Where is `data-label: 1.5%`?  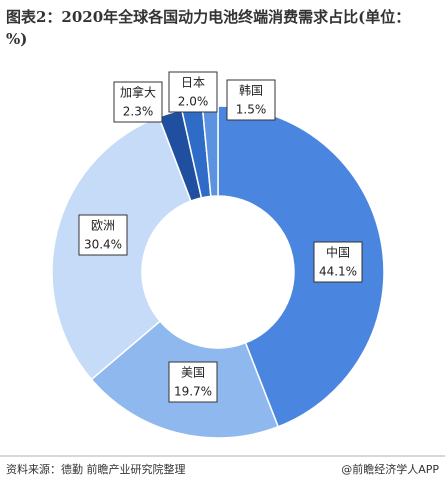
data-label: 1.5% is located at coordinates (251, 110).